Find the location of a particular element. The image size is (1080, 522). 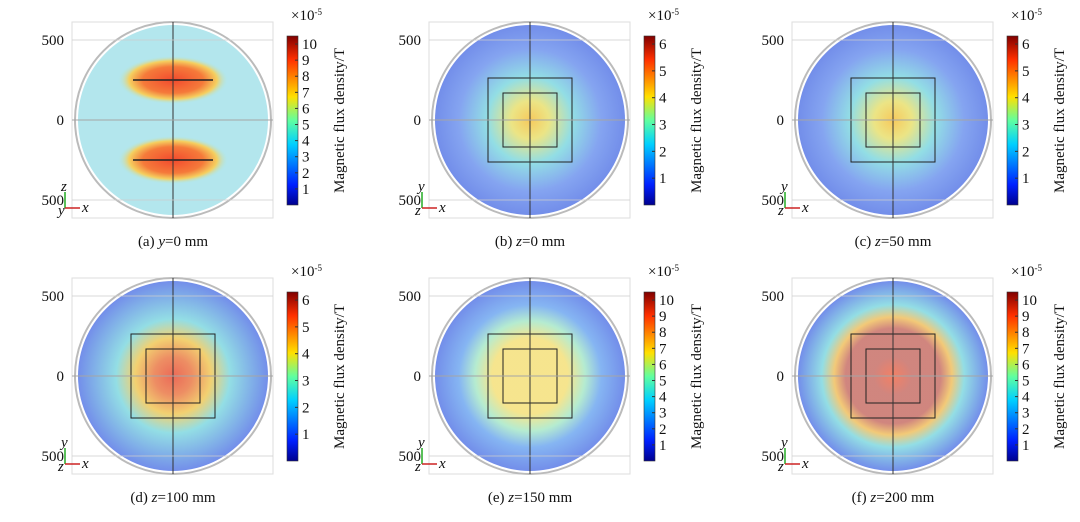

caption: (a) y=0 mm is located at coordinates (173, 242).